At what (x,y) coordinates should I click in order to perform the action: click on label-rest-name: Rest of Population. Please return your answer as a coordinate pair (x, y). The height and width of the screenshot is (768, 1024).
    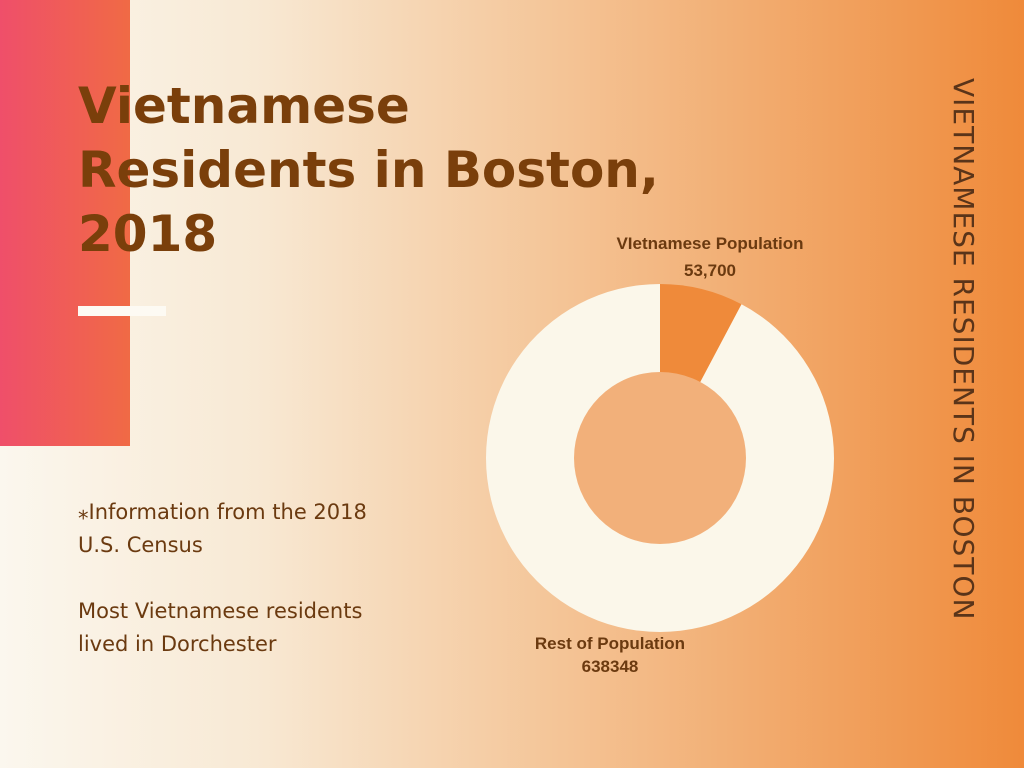
    Looking at the image, I should click on (610, 643).